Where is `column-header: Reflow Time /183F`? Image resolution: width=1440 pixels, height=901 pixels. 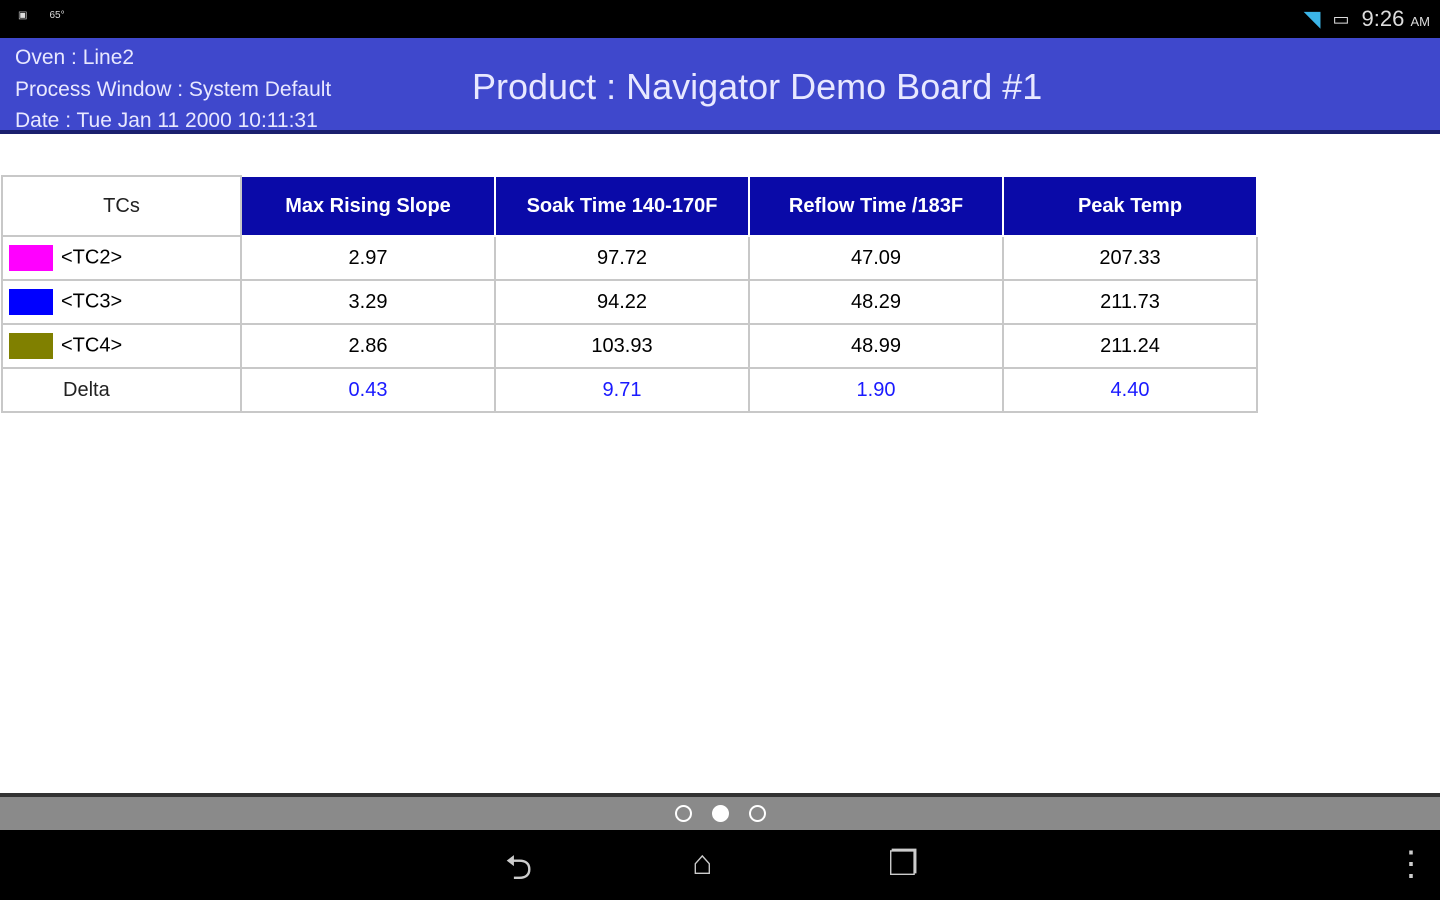
column-header: Reflow Time /183F is located at coordinates (876, 206).